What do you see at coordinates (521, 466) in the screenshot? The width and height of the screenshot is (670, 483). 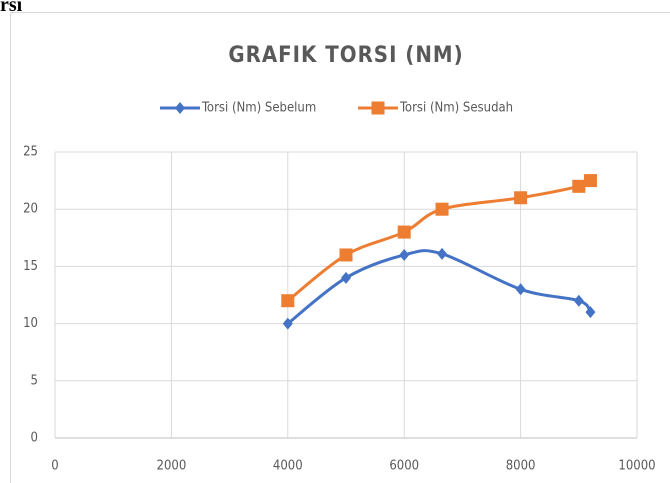 I see `x-tick-label: 8000` at bounding box center [521, 466].